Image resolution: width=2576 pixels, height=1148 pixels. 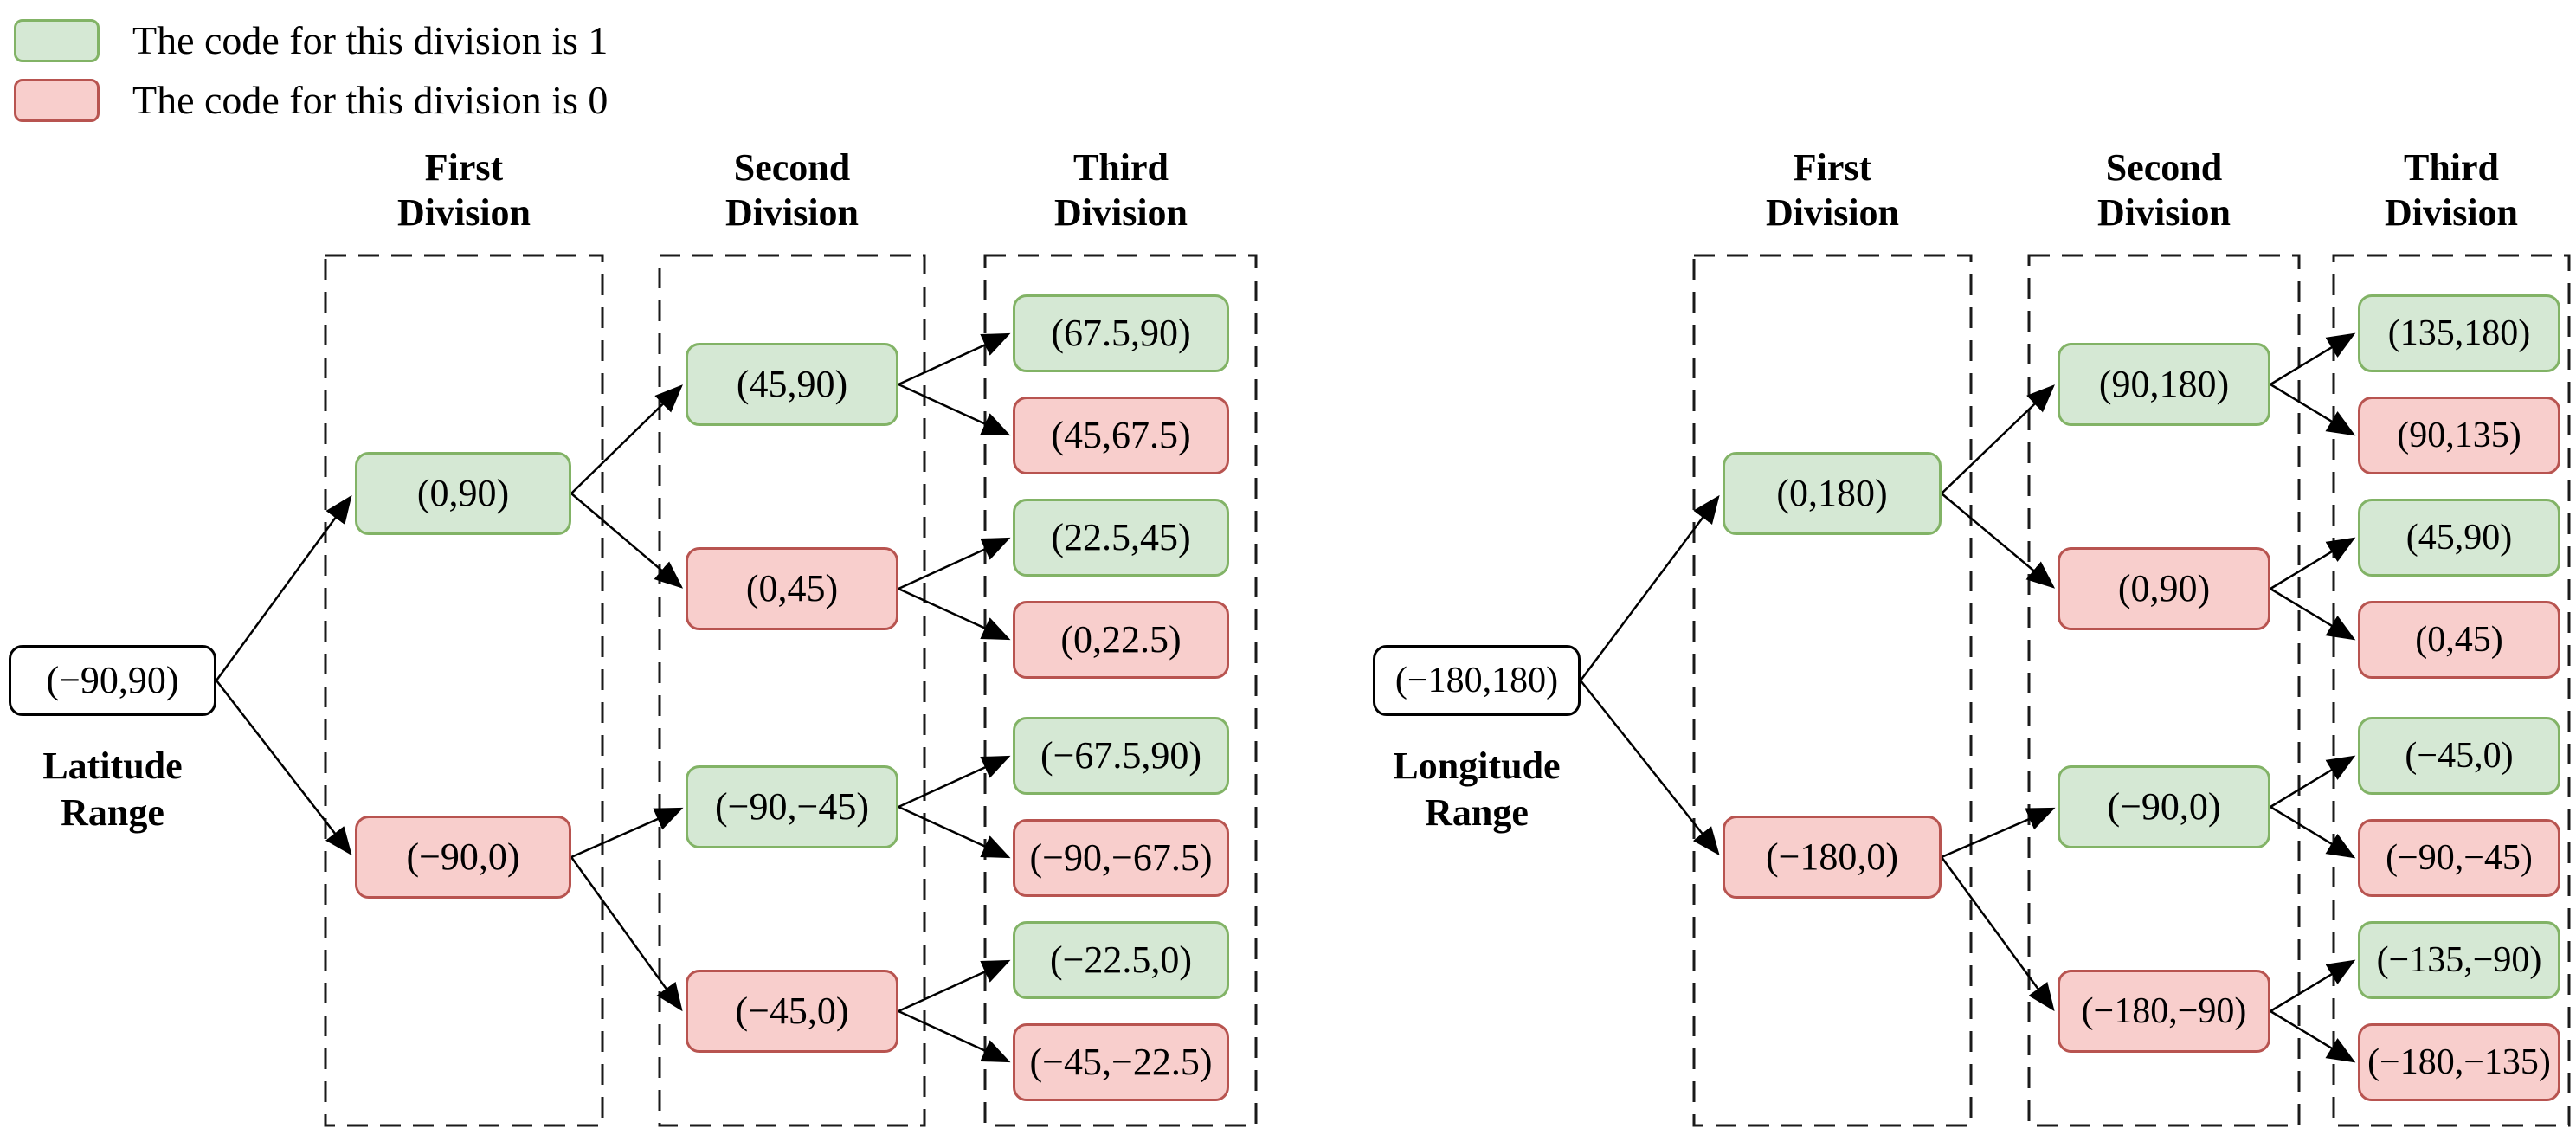 I want to click on latitude-third-division-node: (−90,−67.5), so click(x=1121, y=858).